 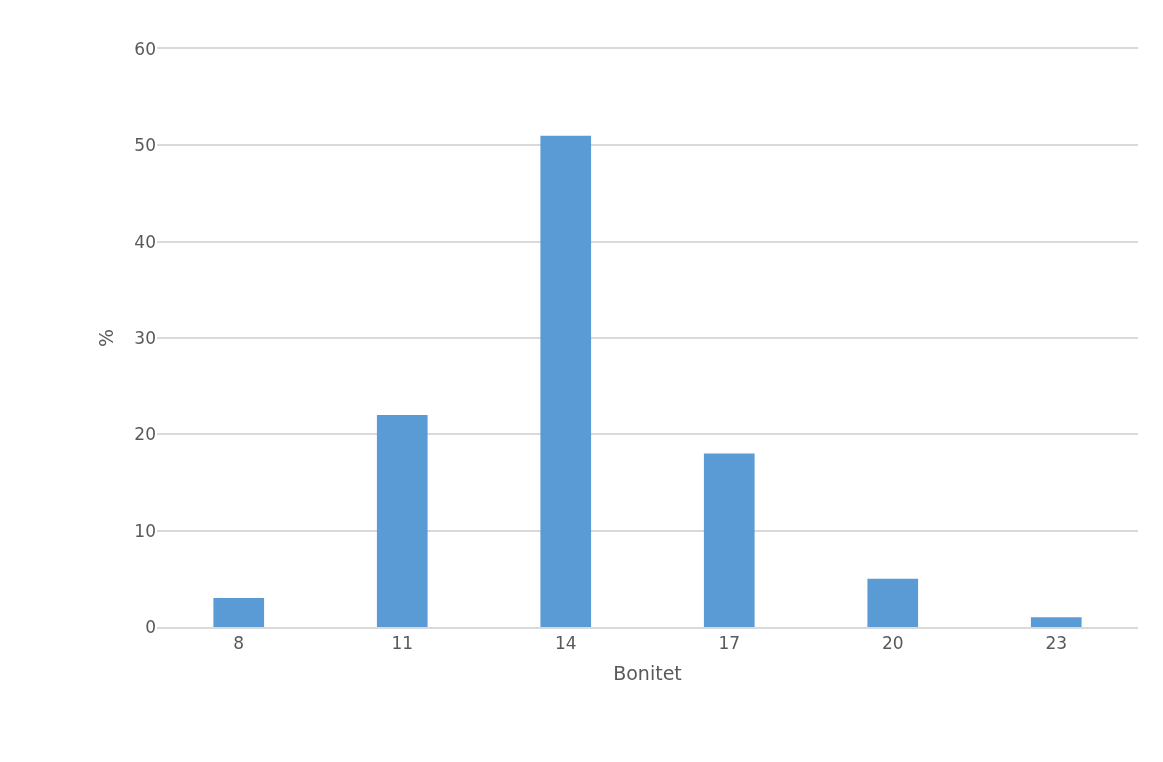 What do you see at coordinates (565, 643) in the screenshot?
I see `x-tick-label: 14` at bounding box center [565, 643].